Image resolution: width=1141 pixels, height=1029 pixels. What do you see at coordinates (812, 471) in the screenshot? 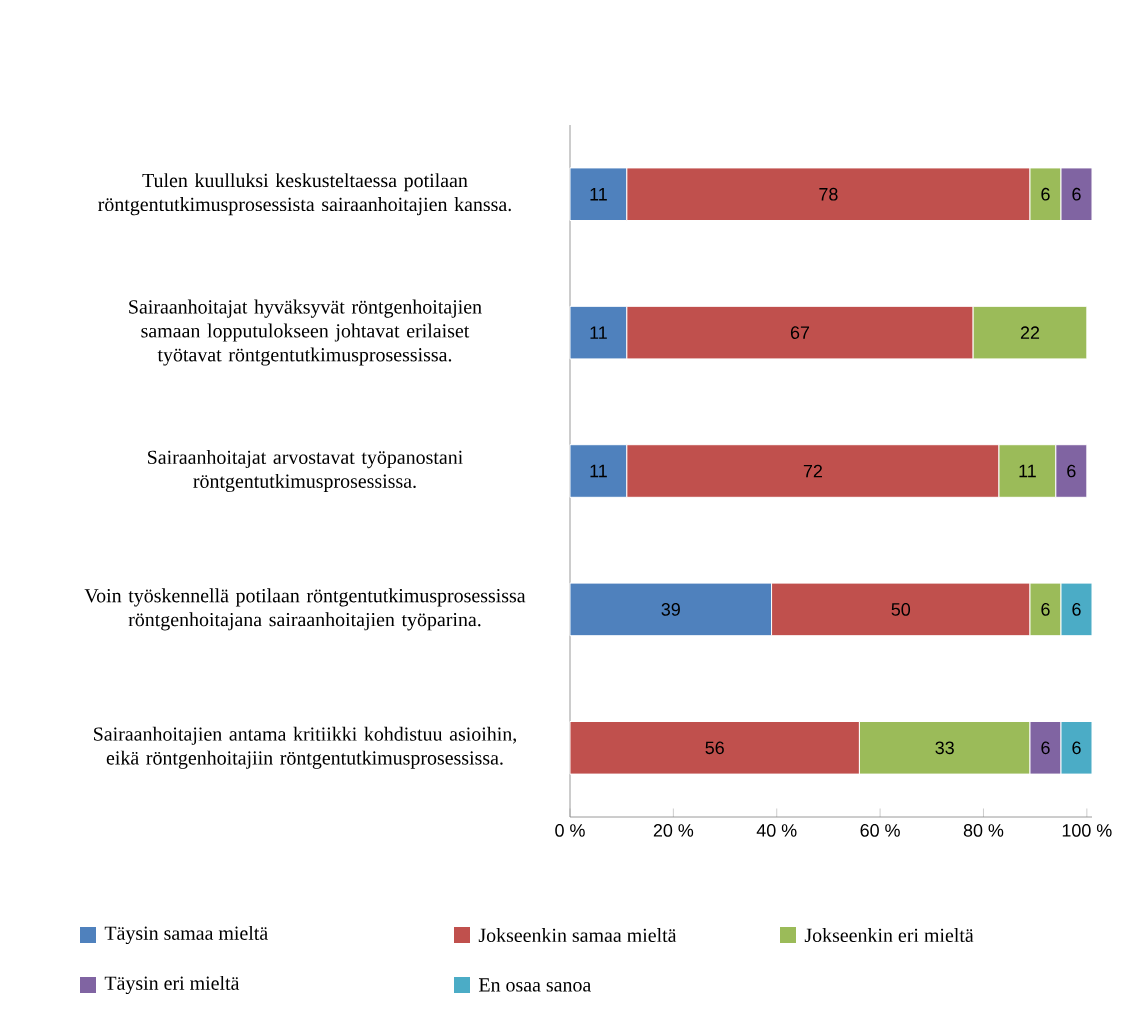
I see `data-label: 72` at bounding box center [812, 471].